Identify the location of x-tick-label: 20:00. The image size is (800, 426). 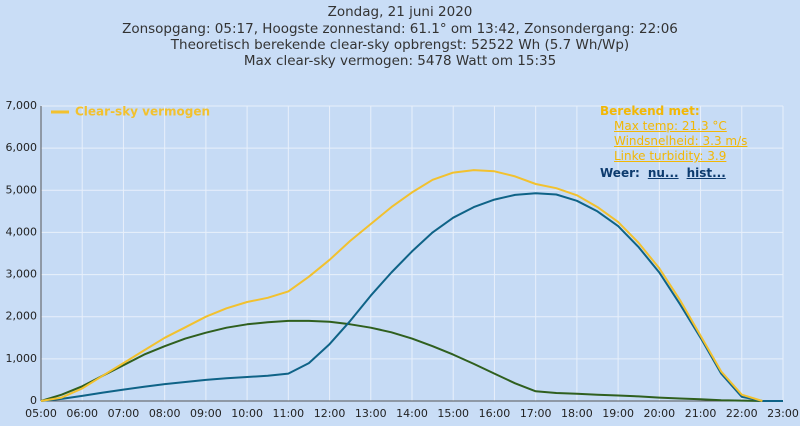
(659, 413).